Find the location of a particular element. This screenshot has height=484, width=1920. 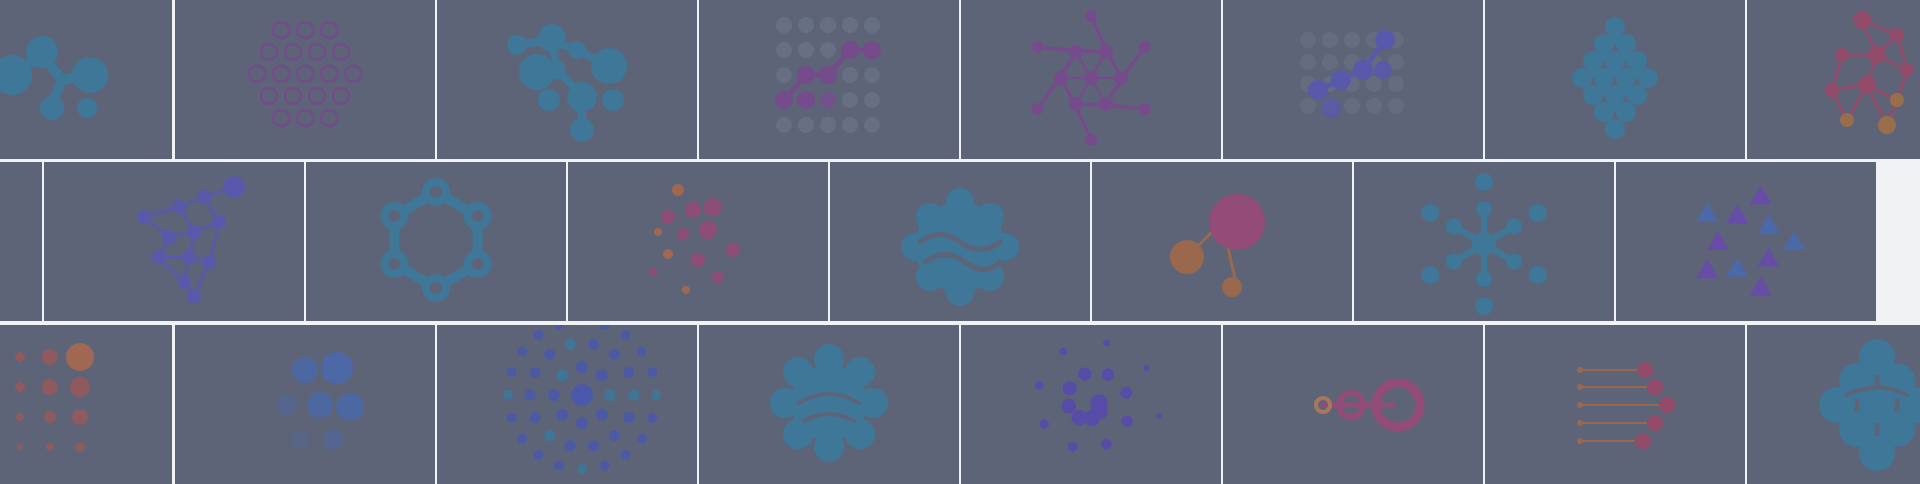

molecule-chain-logo is located at coordinates (86, 79).